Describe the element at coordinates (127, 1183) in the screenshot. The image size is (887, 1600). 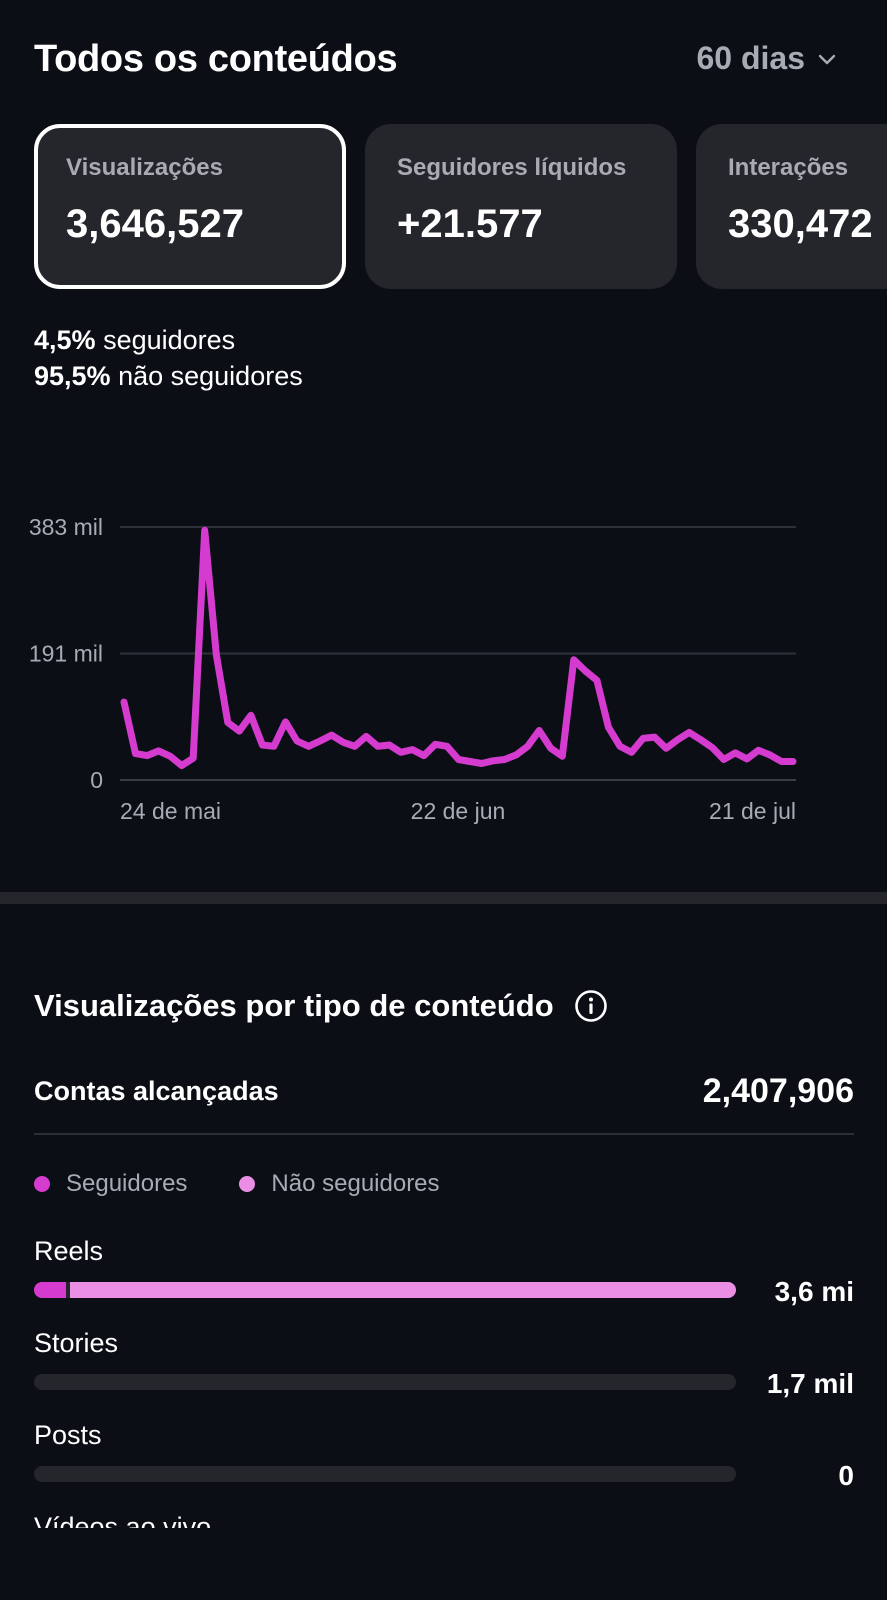
I see `legend-label: Seguidores` at that location.